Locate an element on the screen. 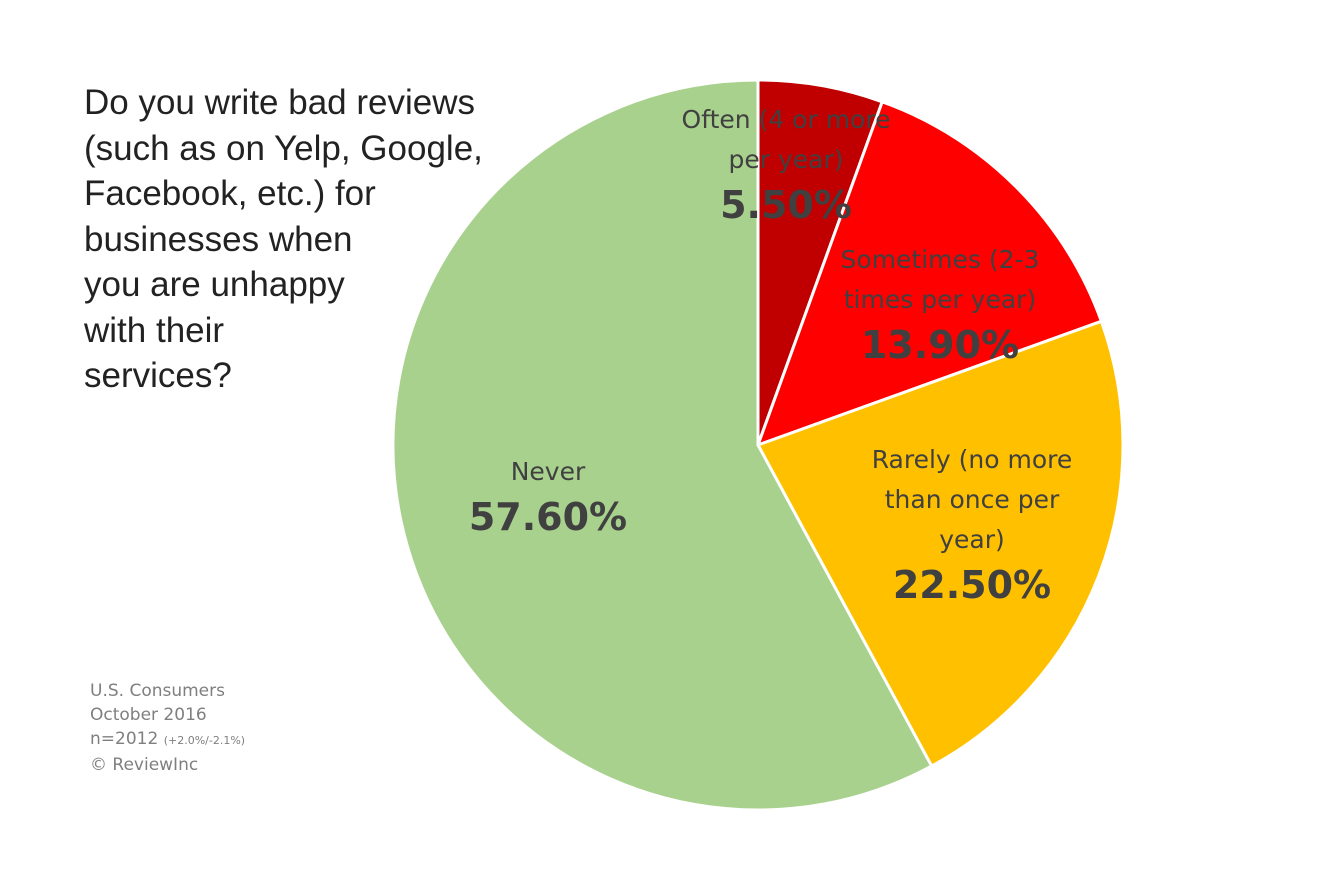  data-label-category: than once per is located at coordinates (972, 499).